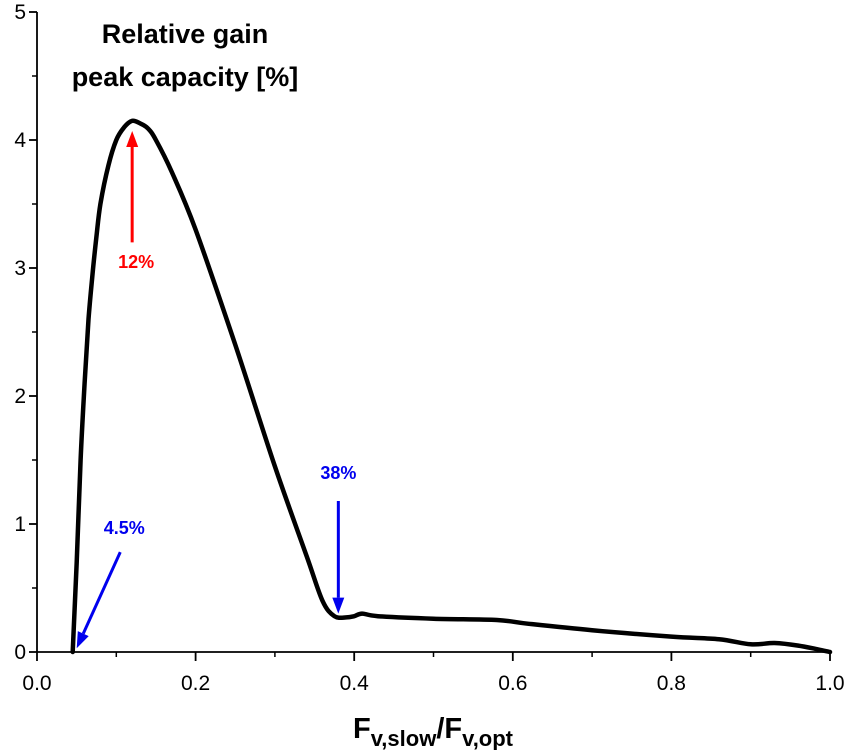 The width and height of the screenshot is (850, 750). Describe the element at coordinates (355, 683) in the screenshot. I see `x-tick-label: 0.4` at that location.